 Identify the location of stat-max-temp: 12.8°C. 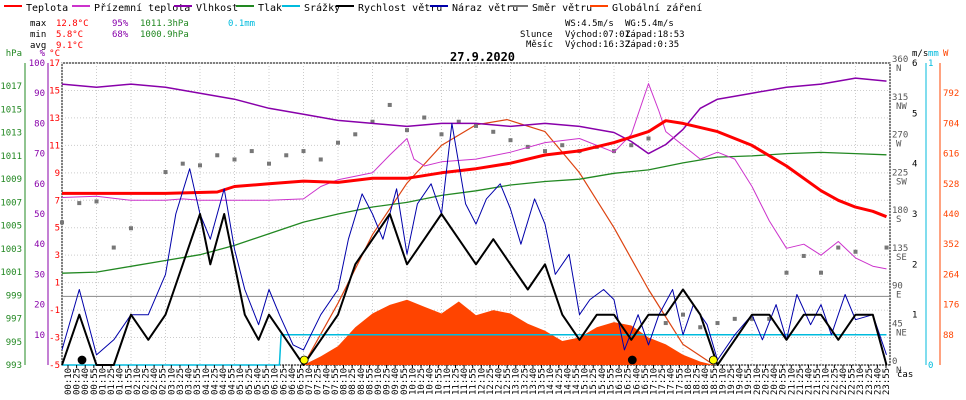
(72, 24).